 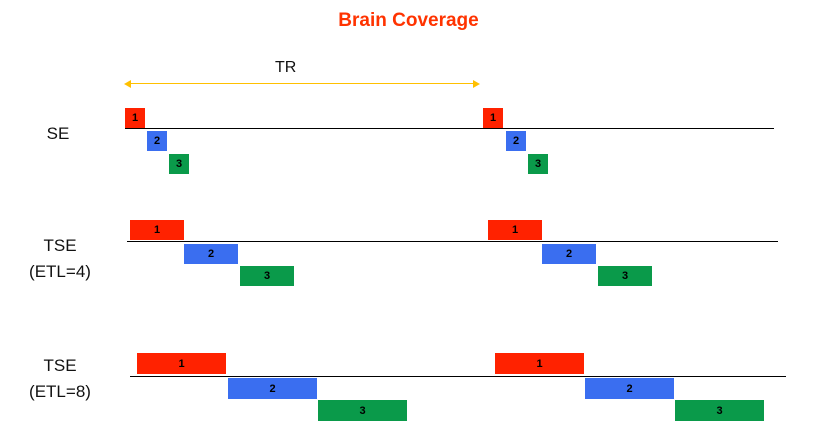 What do you see at coordinates (476, 84) in the screenshot?
I see `tr-arrow-right-head` at bounding box center [476, 84].